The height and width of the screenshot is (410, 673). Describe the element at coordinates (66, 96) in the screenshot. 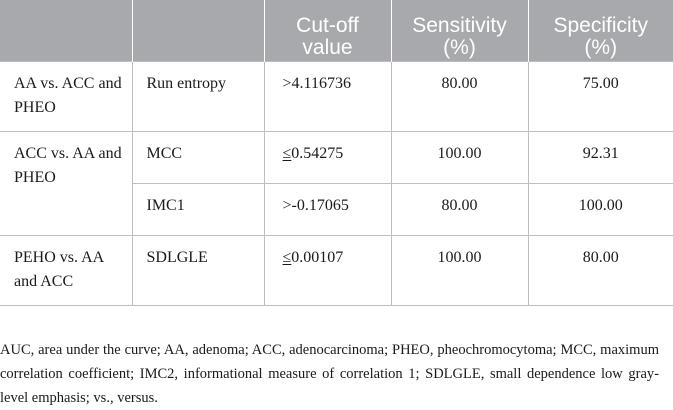

I see `group-cell-aa: AA vs. ACC and PHEO` at that location.